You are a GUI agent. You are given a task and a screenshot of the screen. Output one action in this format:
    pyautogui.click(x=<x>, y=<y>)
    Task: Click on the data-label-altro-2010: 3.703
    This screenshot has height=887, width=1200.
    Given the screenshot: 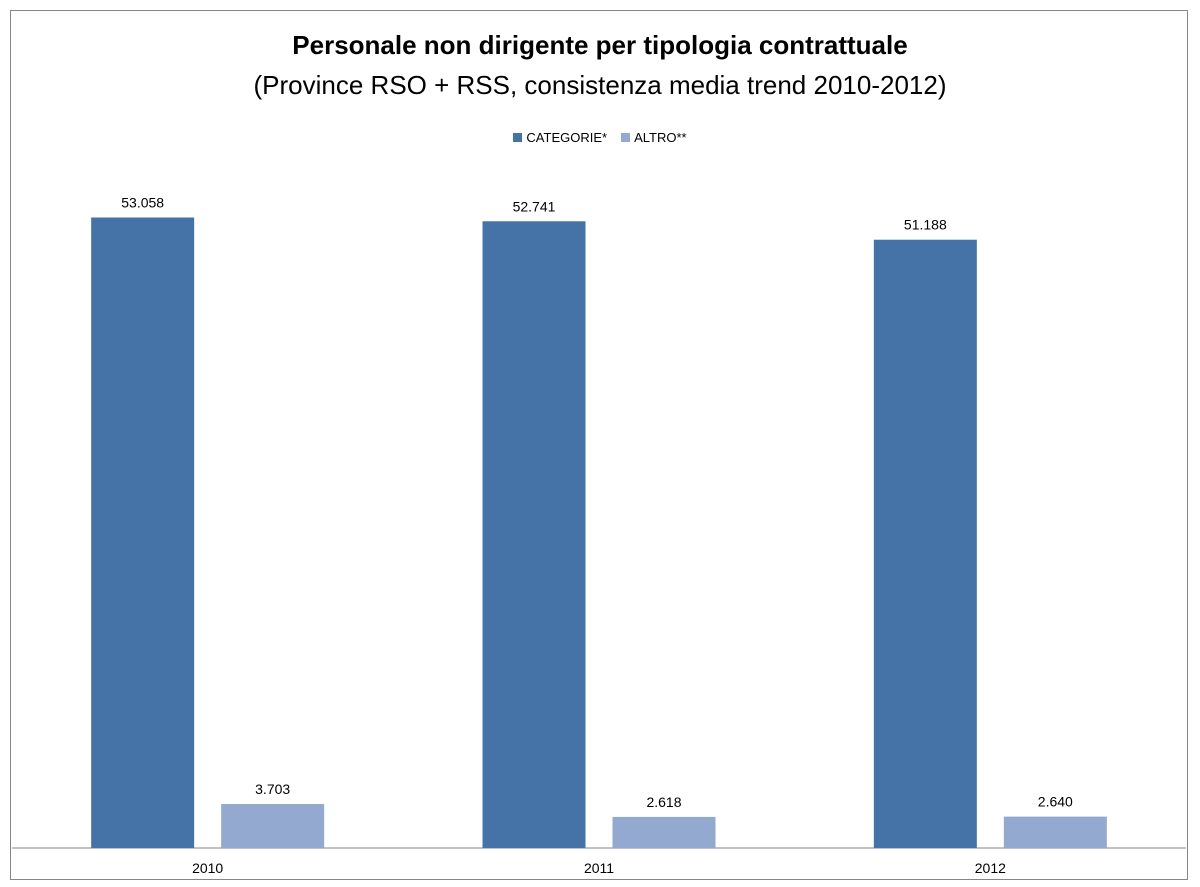 What is the action you would take?
    pyautogui.click(x=272, y=789)
    